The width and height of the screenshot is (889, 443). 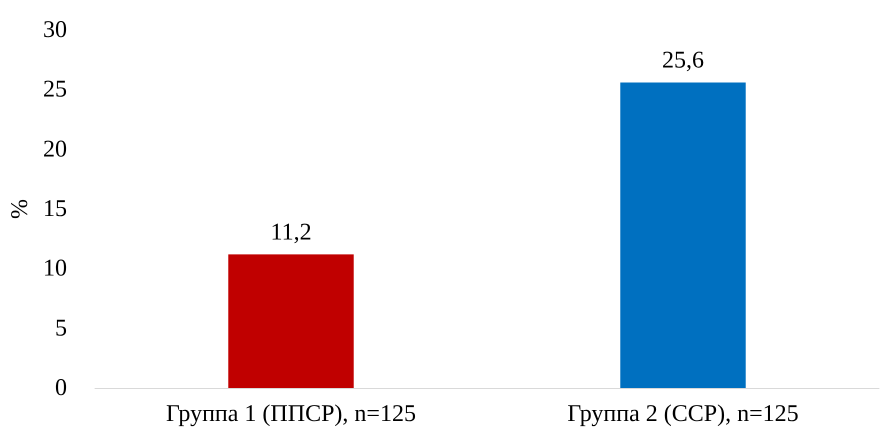 I want to click on y-tick-label: 0, so click(x=61, y=388).